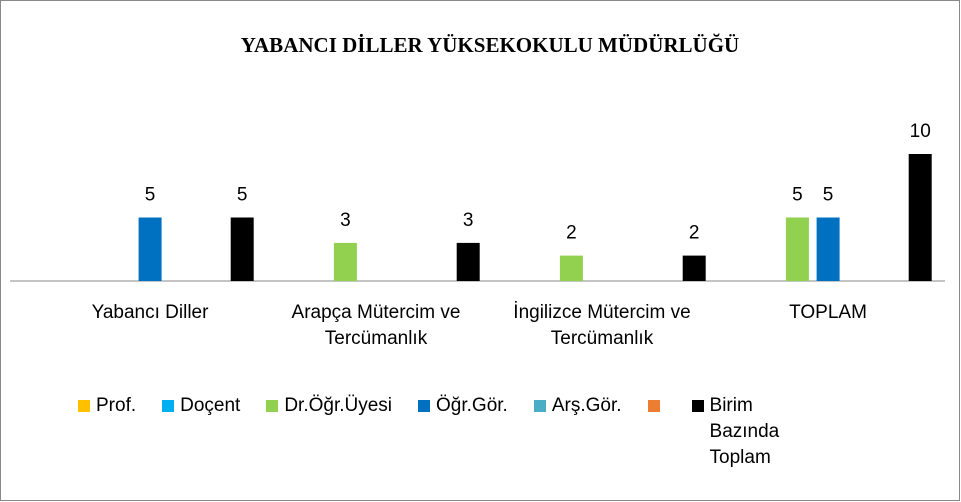 This screenshot has height=502, width=961. I want to click on legend-item: Dr.Öğr.Üyesi, so click(329, 406).